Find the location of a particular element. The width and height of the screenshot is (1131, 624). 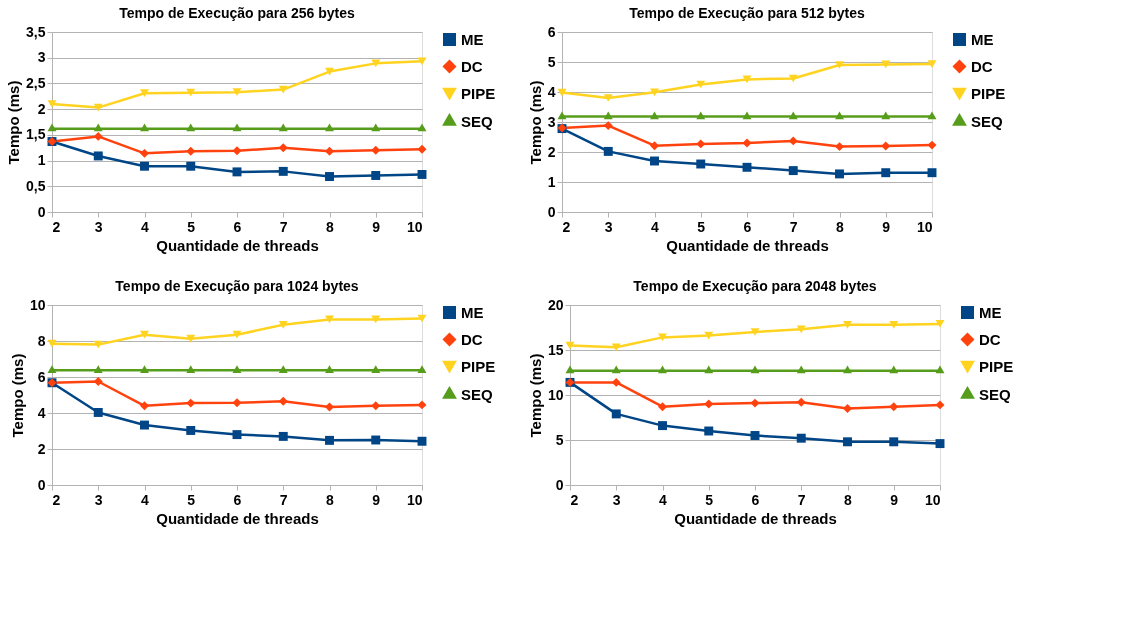

chart-title: Tempo de Execução para 256 bytes is located at coordinates (237, 13).